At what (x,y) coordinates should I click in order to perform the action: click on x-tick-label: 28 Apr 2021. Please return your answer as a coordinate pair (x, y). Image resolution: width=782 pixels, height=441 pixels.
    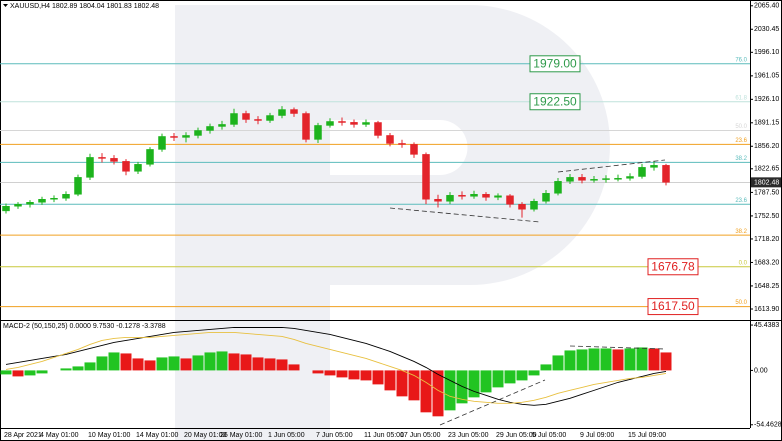
    Looking at the image, I should click on (23, 435).